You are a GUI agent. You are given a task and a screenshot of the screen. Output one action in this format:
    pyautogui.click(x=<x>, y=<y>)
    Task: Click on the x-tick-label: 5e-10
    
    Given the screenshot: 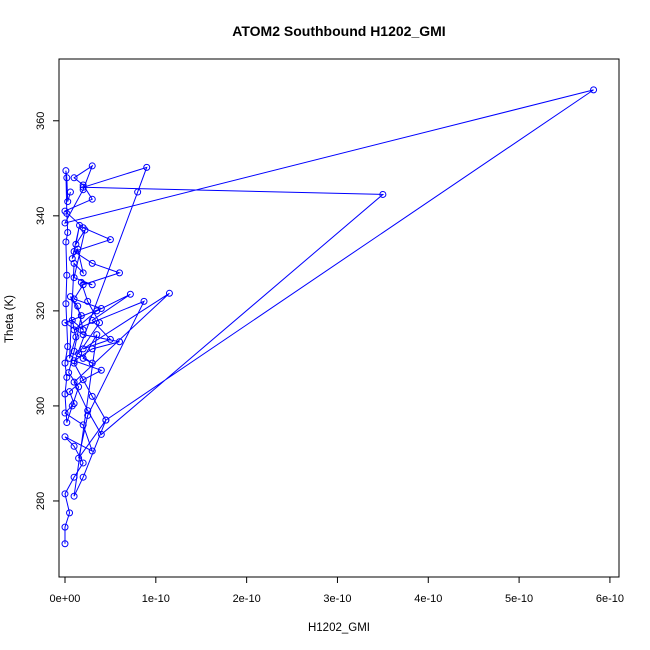 What is the action you would take?
    pyautogui.click(x=519, y=599)
    